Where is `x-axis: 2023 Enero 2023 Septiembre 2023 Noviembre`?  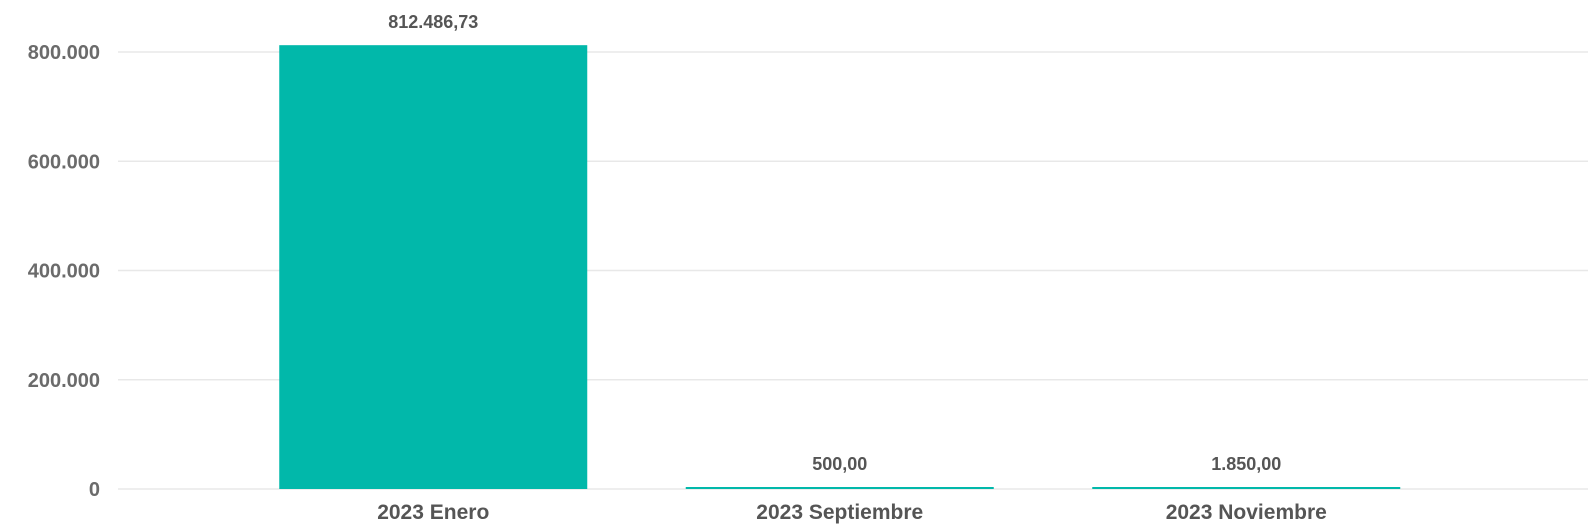
x-axis: 2023 Enero 2023 Septiembre 2023 Noviembre is located at coordinates (852, 512).